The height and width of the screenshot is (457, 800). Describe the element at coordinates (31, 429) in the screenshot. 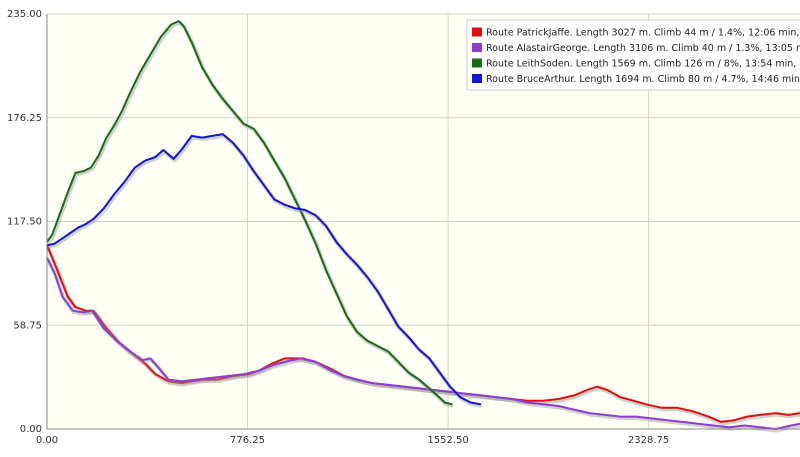

I see `y-tick-label: 0.00` at that location.